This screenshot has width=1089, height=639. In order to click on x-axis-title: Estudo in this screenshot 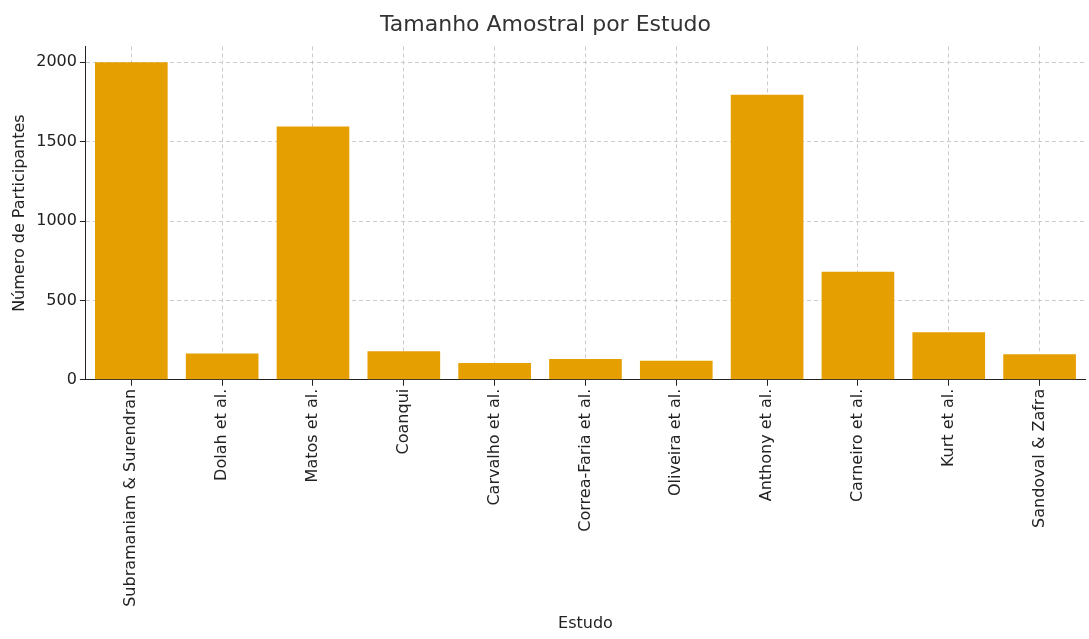, I will do `click(585, 622)`.